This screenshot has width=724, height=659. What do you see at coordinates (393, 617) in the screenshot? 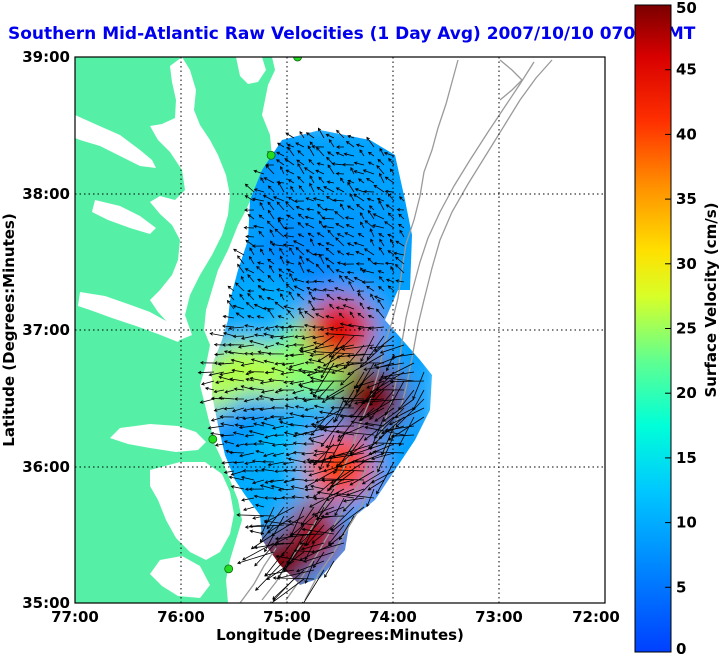
I see `x-tick-label: 74:00` at bounding box center [393, 617].